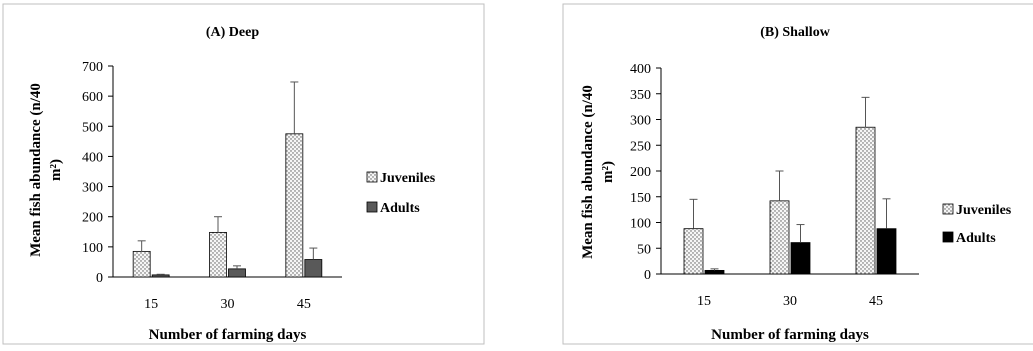 Image resolution: width=1033 pixels, height=351 pixels. What do you see at coordinates (640, 198) in the screenshot?
I see `y-tick-label: 150` at bounding box center [640, 198].